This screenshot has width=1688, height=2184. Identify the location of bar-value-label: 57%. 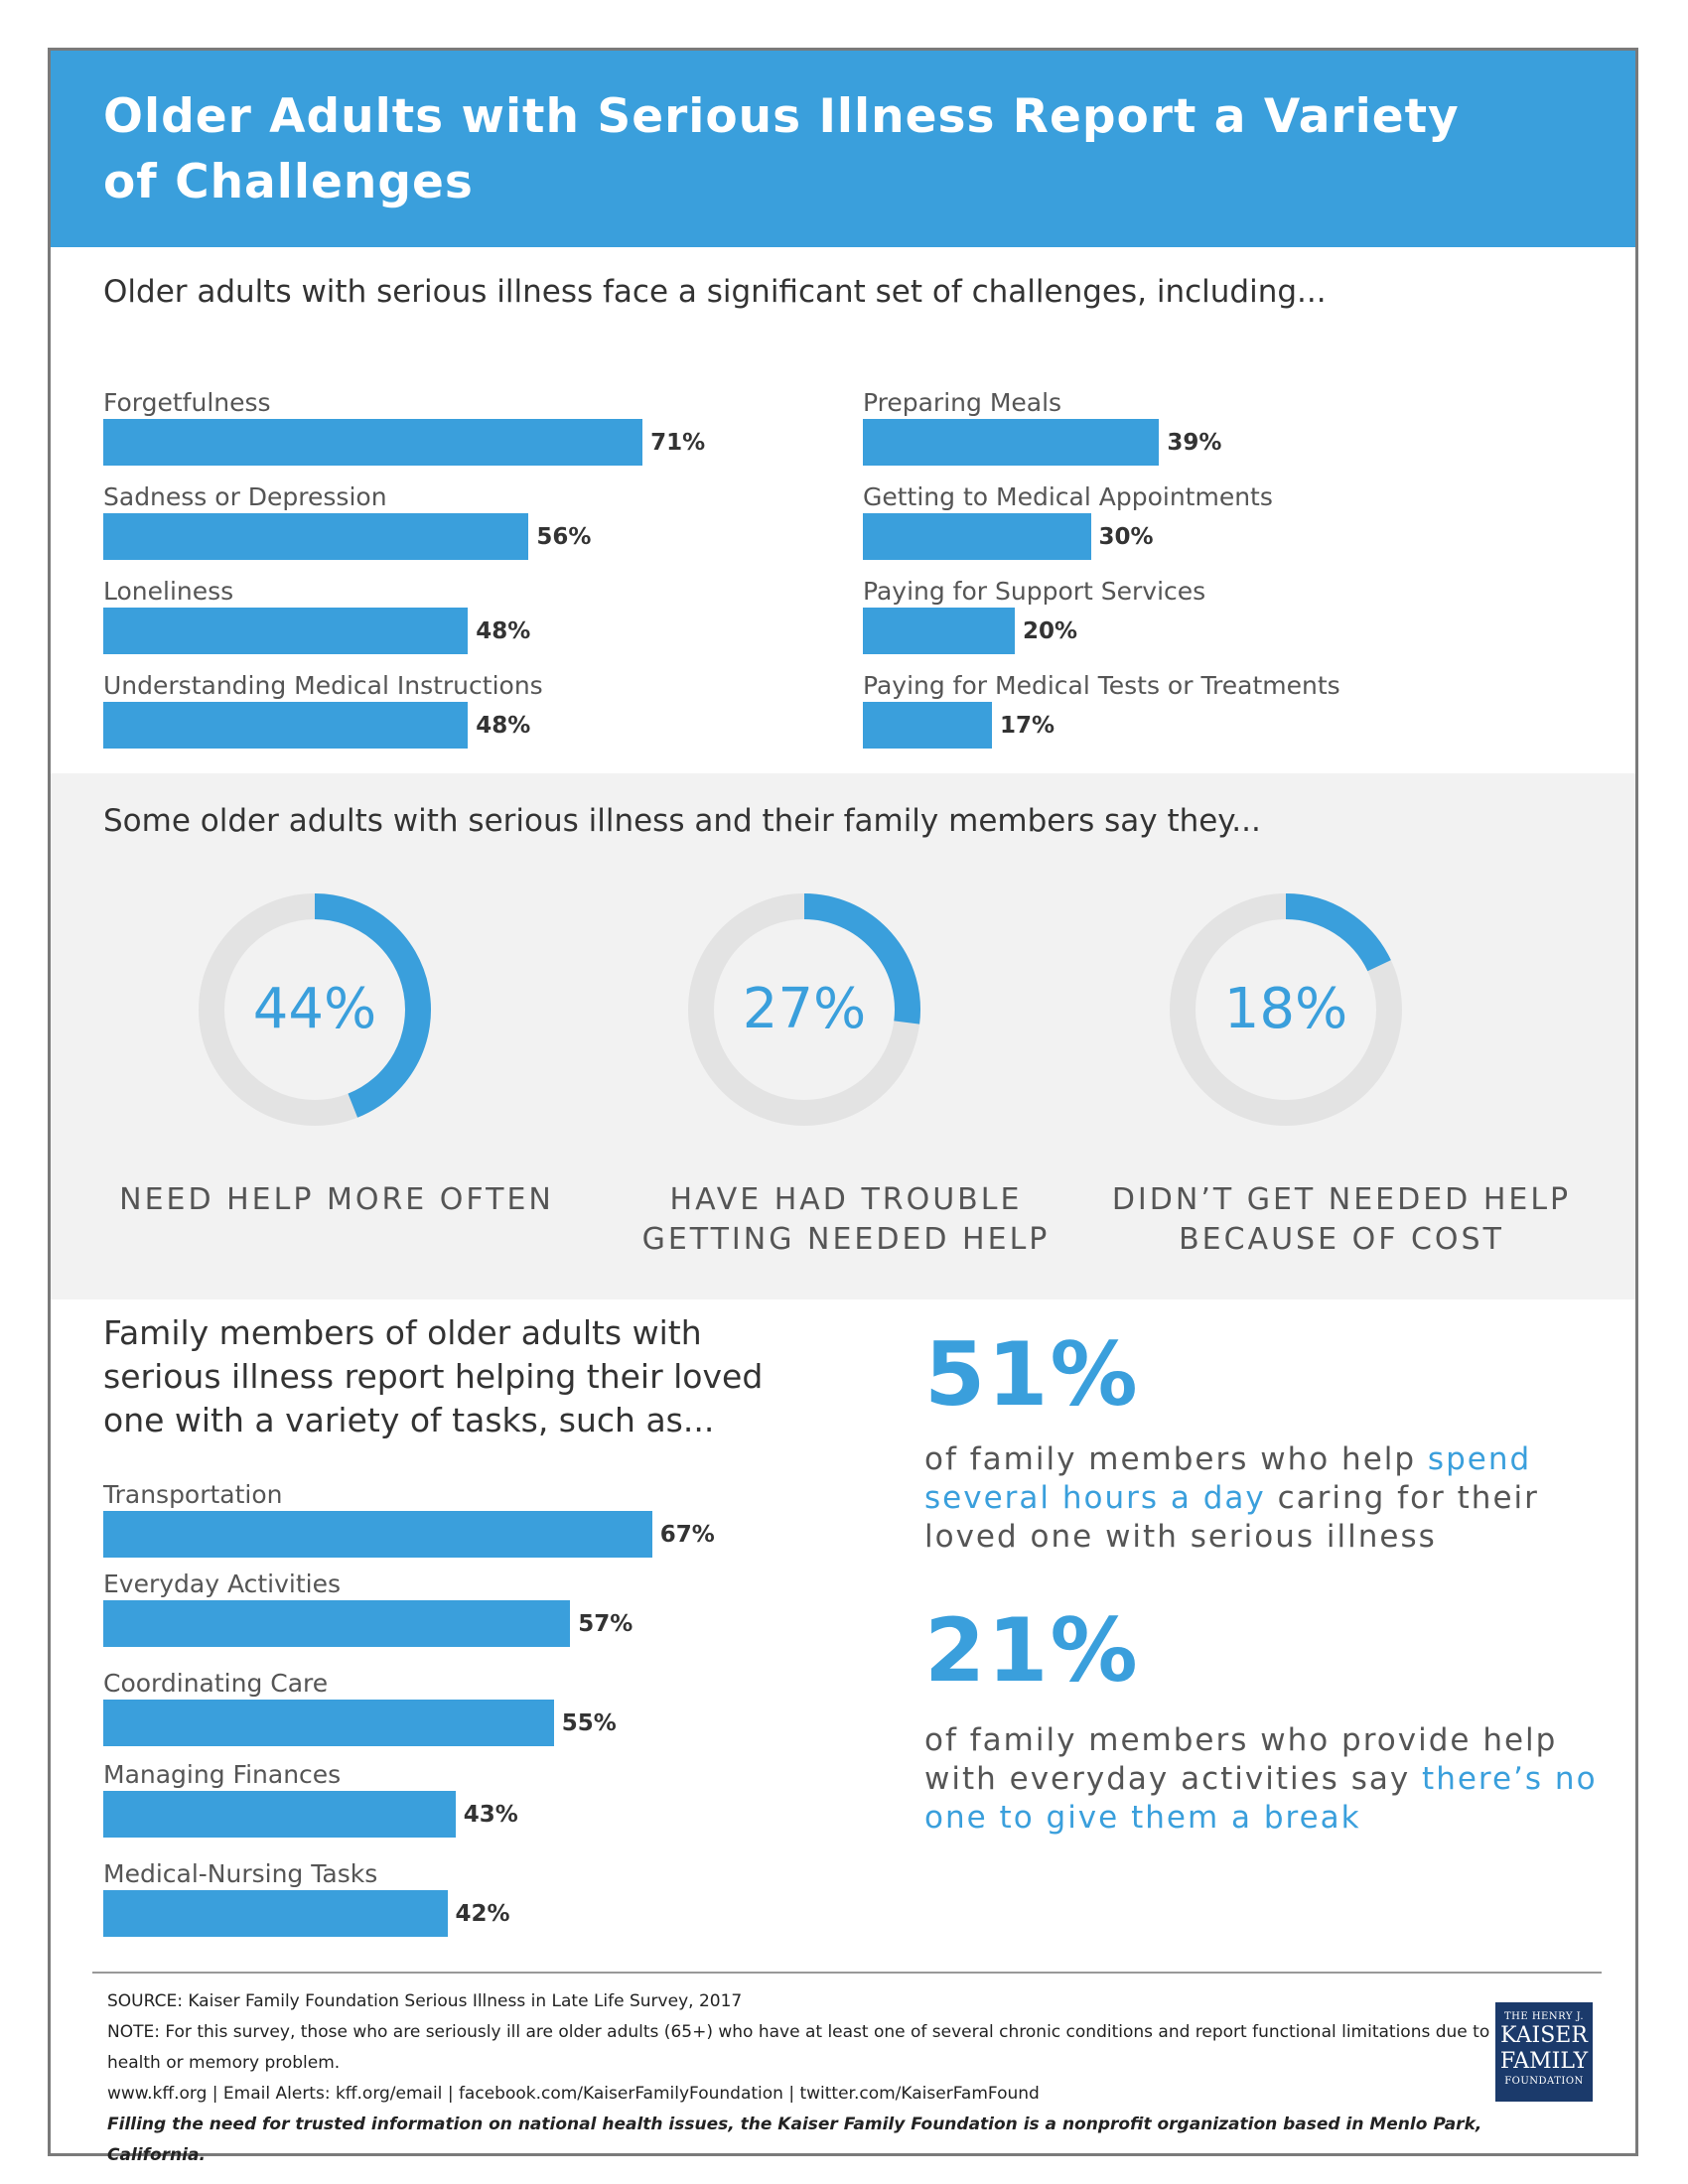
(605, 1624).